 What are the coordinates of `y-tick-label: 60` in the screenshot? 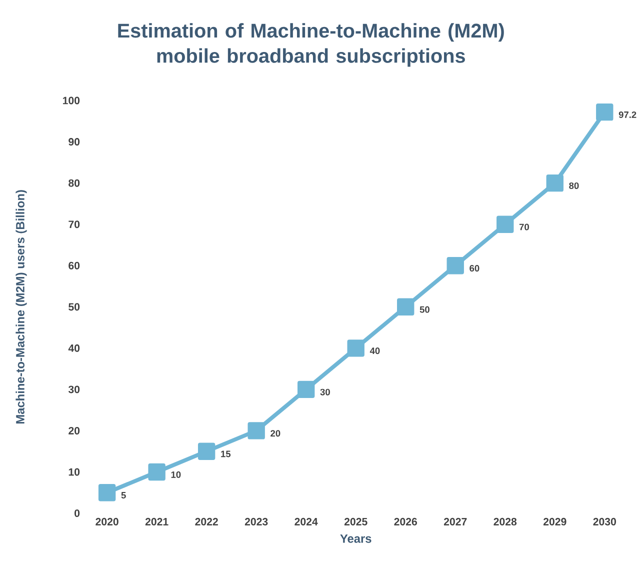 It's located at (74, 266).